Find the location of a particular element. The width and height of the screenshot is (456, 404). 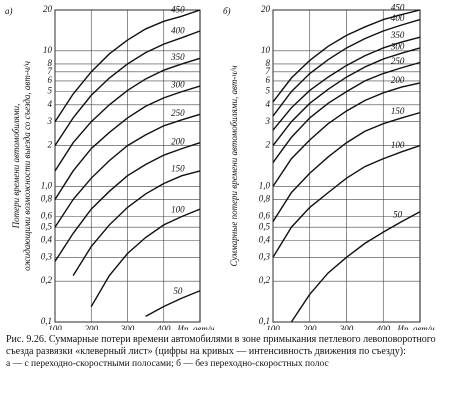

panel-label: б) is located at coordinates (227, 11).